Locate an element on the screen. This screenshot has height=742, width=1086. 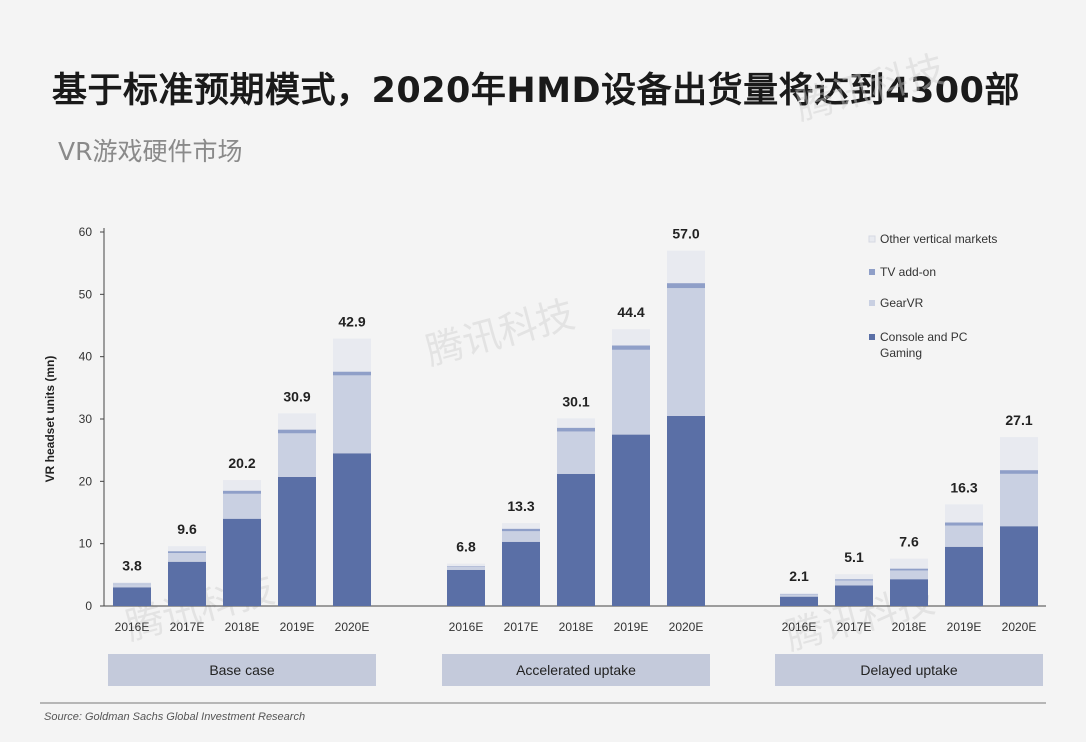
y-tick-label: 10 is located at coordinates (86, 544).